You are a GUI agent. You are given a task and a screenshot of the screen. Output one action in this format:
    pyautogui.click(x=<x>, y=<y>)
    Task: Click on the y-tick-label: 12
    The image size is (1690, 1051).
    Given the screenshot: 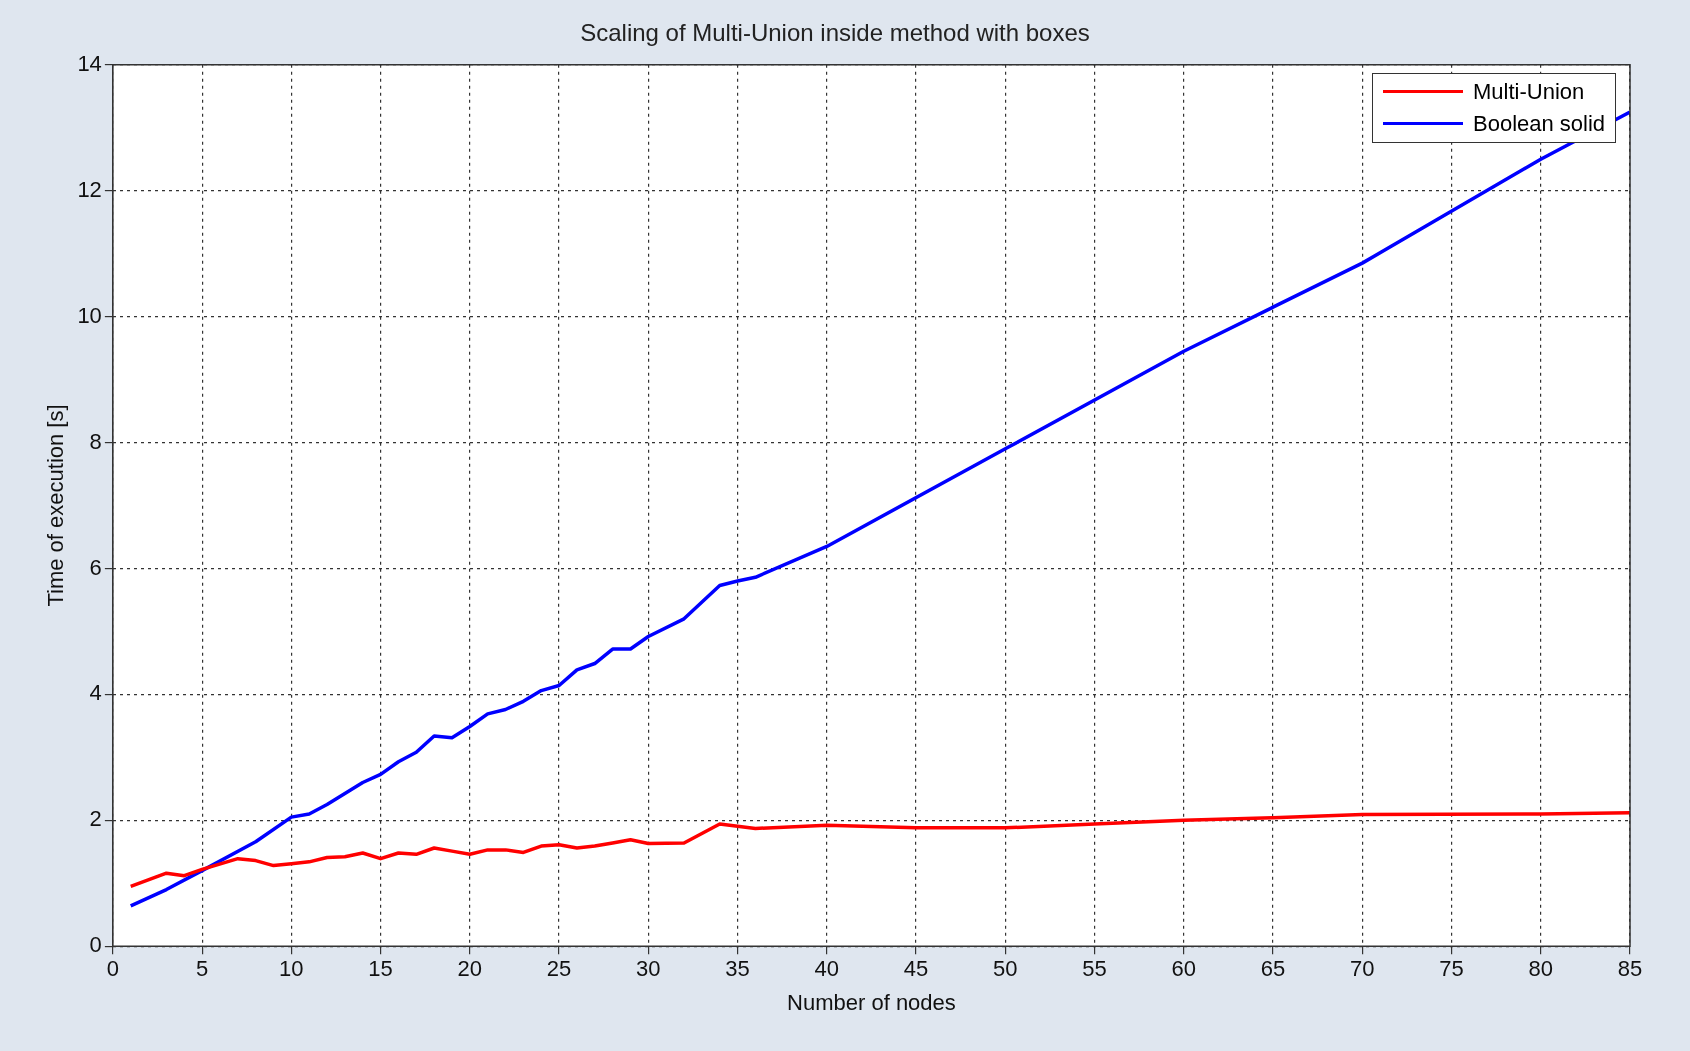 What is the action you would take?
    pyautogui.click(x=89, y=189)
    